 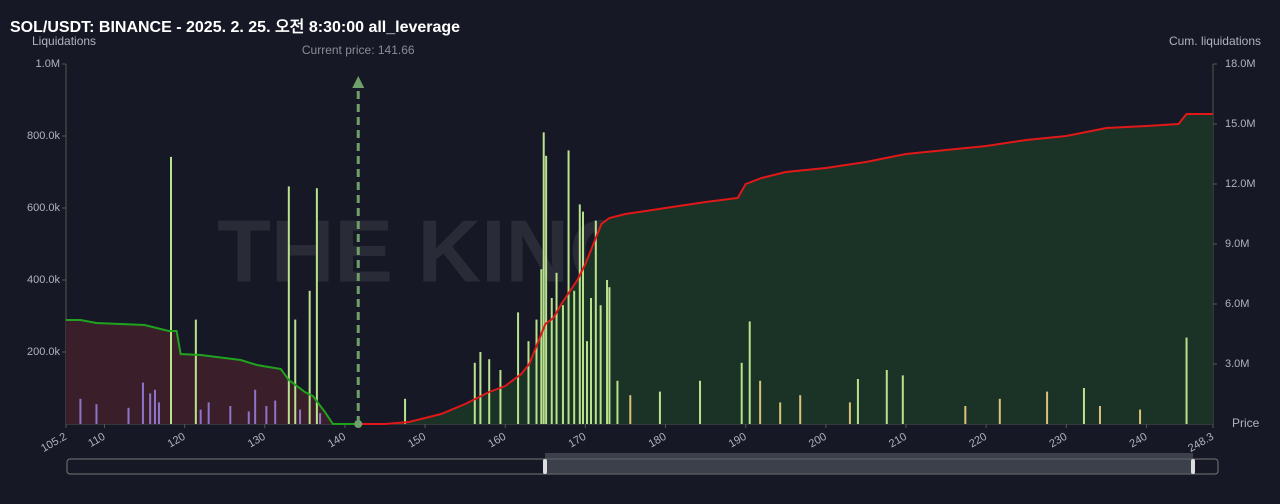 What do you see at coordinates (358, 82) in the screenshot?
I see `current-price-arrow` at bounding box center [358, 82].